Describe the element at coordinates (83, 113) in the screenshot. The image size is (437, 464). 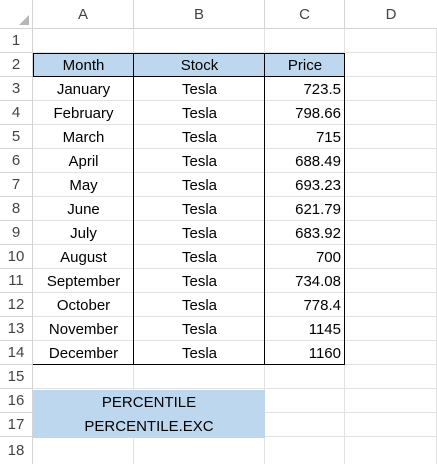
I see `cell-month: February` at that location.